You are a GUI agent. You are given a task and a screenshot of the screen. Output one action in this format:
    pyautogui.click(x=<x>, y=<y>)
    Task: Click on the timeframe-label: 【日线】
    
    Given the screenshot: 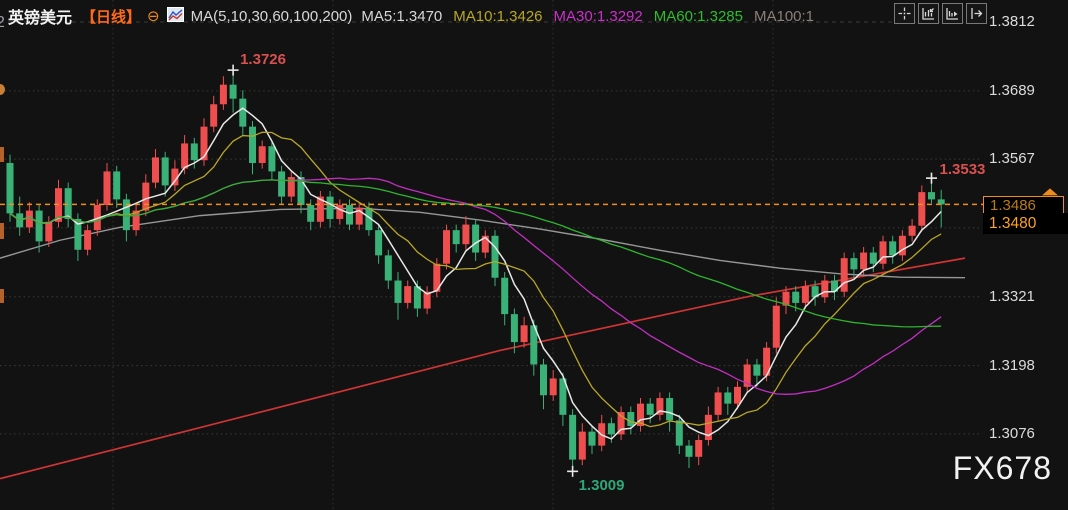 What is the action you would take?
    pyautogui.click(x=111, y=17)
    